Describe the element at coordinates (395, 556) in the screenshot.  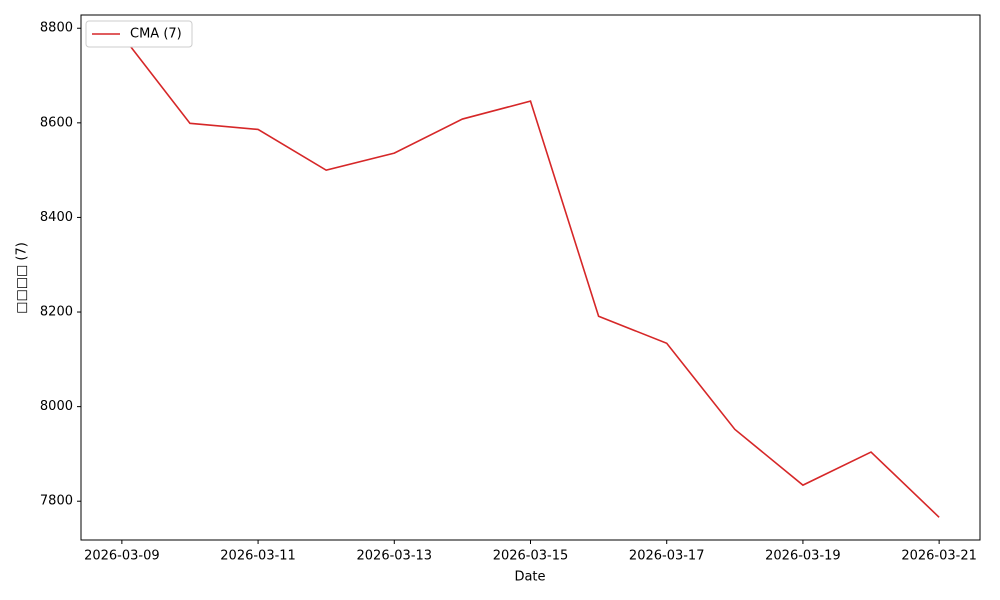
I see `x-tick-label: 2026-03-13` at that location.